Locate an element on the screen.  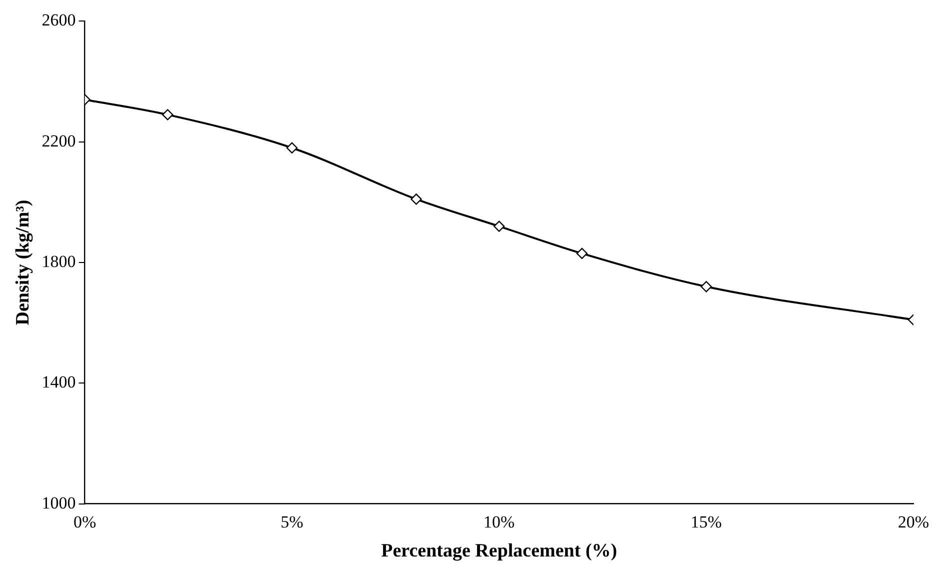
y-tick-label: 1000 is located at coordinates (59, 502).